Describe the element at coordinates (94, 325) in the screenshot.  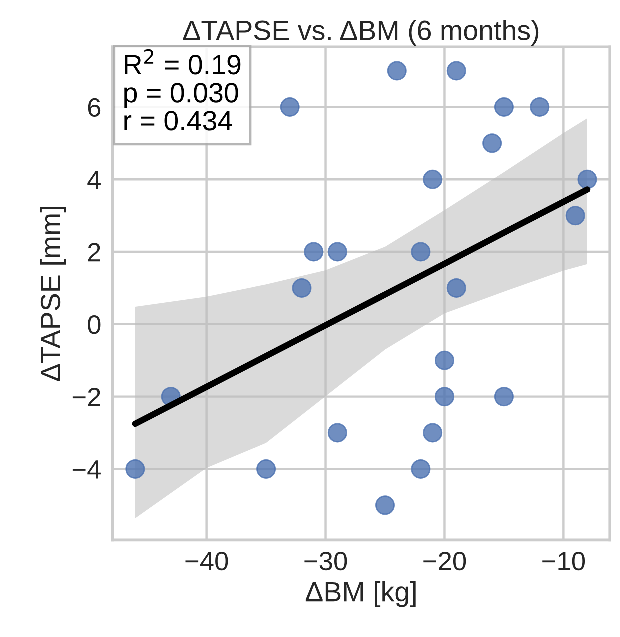
I see `y-tick-label: 0` at that location.